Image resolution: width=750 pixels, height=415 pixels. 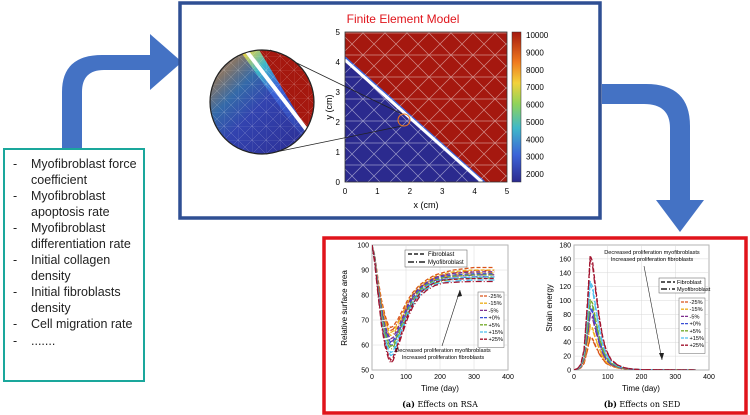 What do you see at coordinates (537, 35) in the screenshot?
I see `colorbar-tick: 10000` at bounding box center [537, 35].